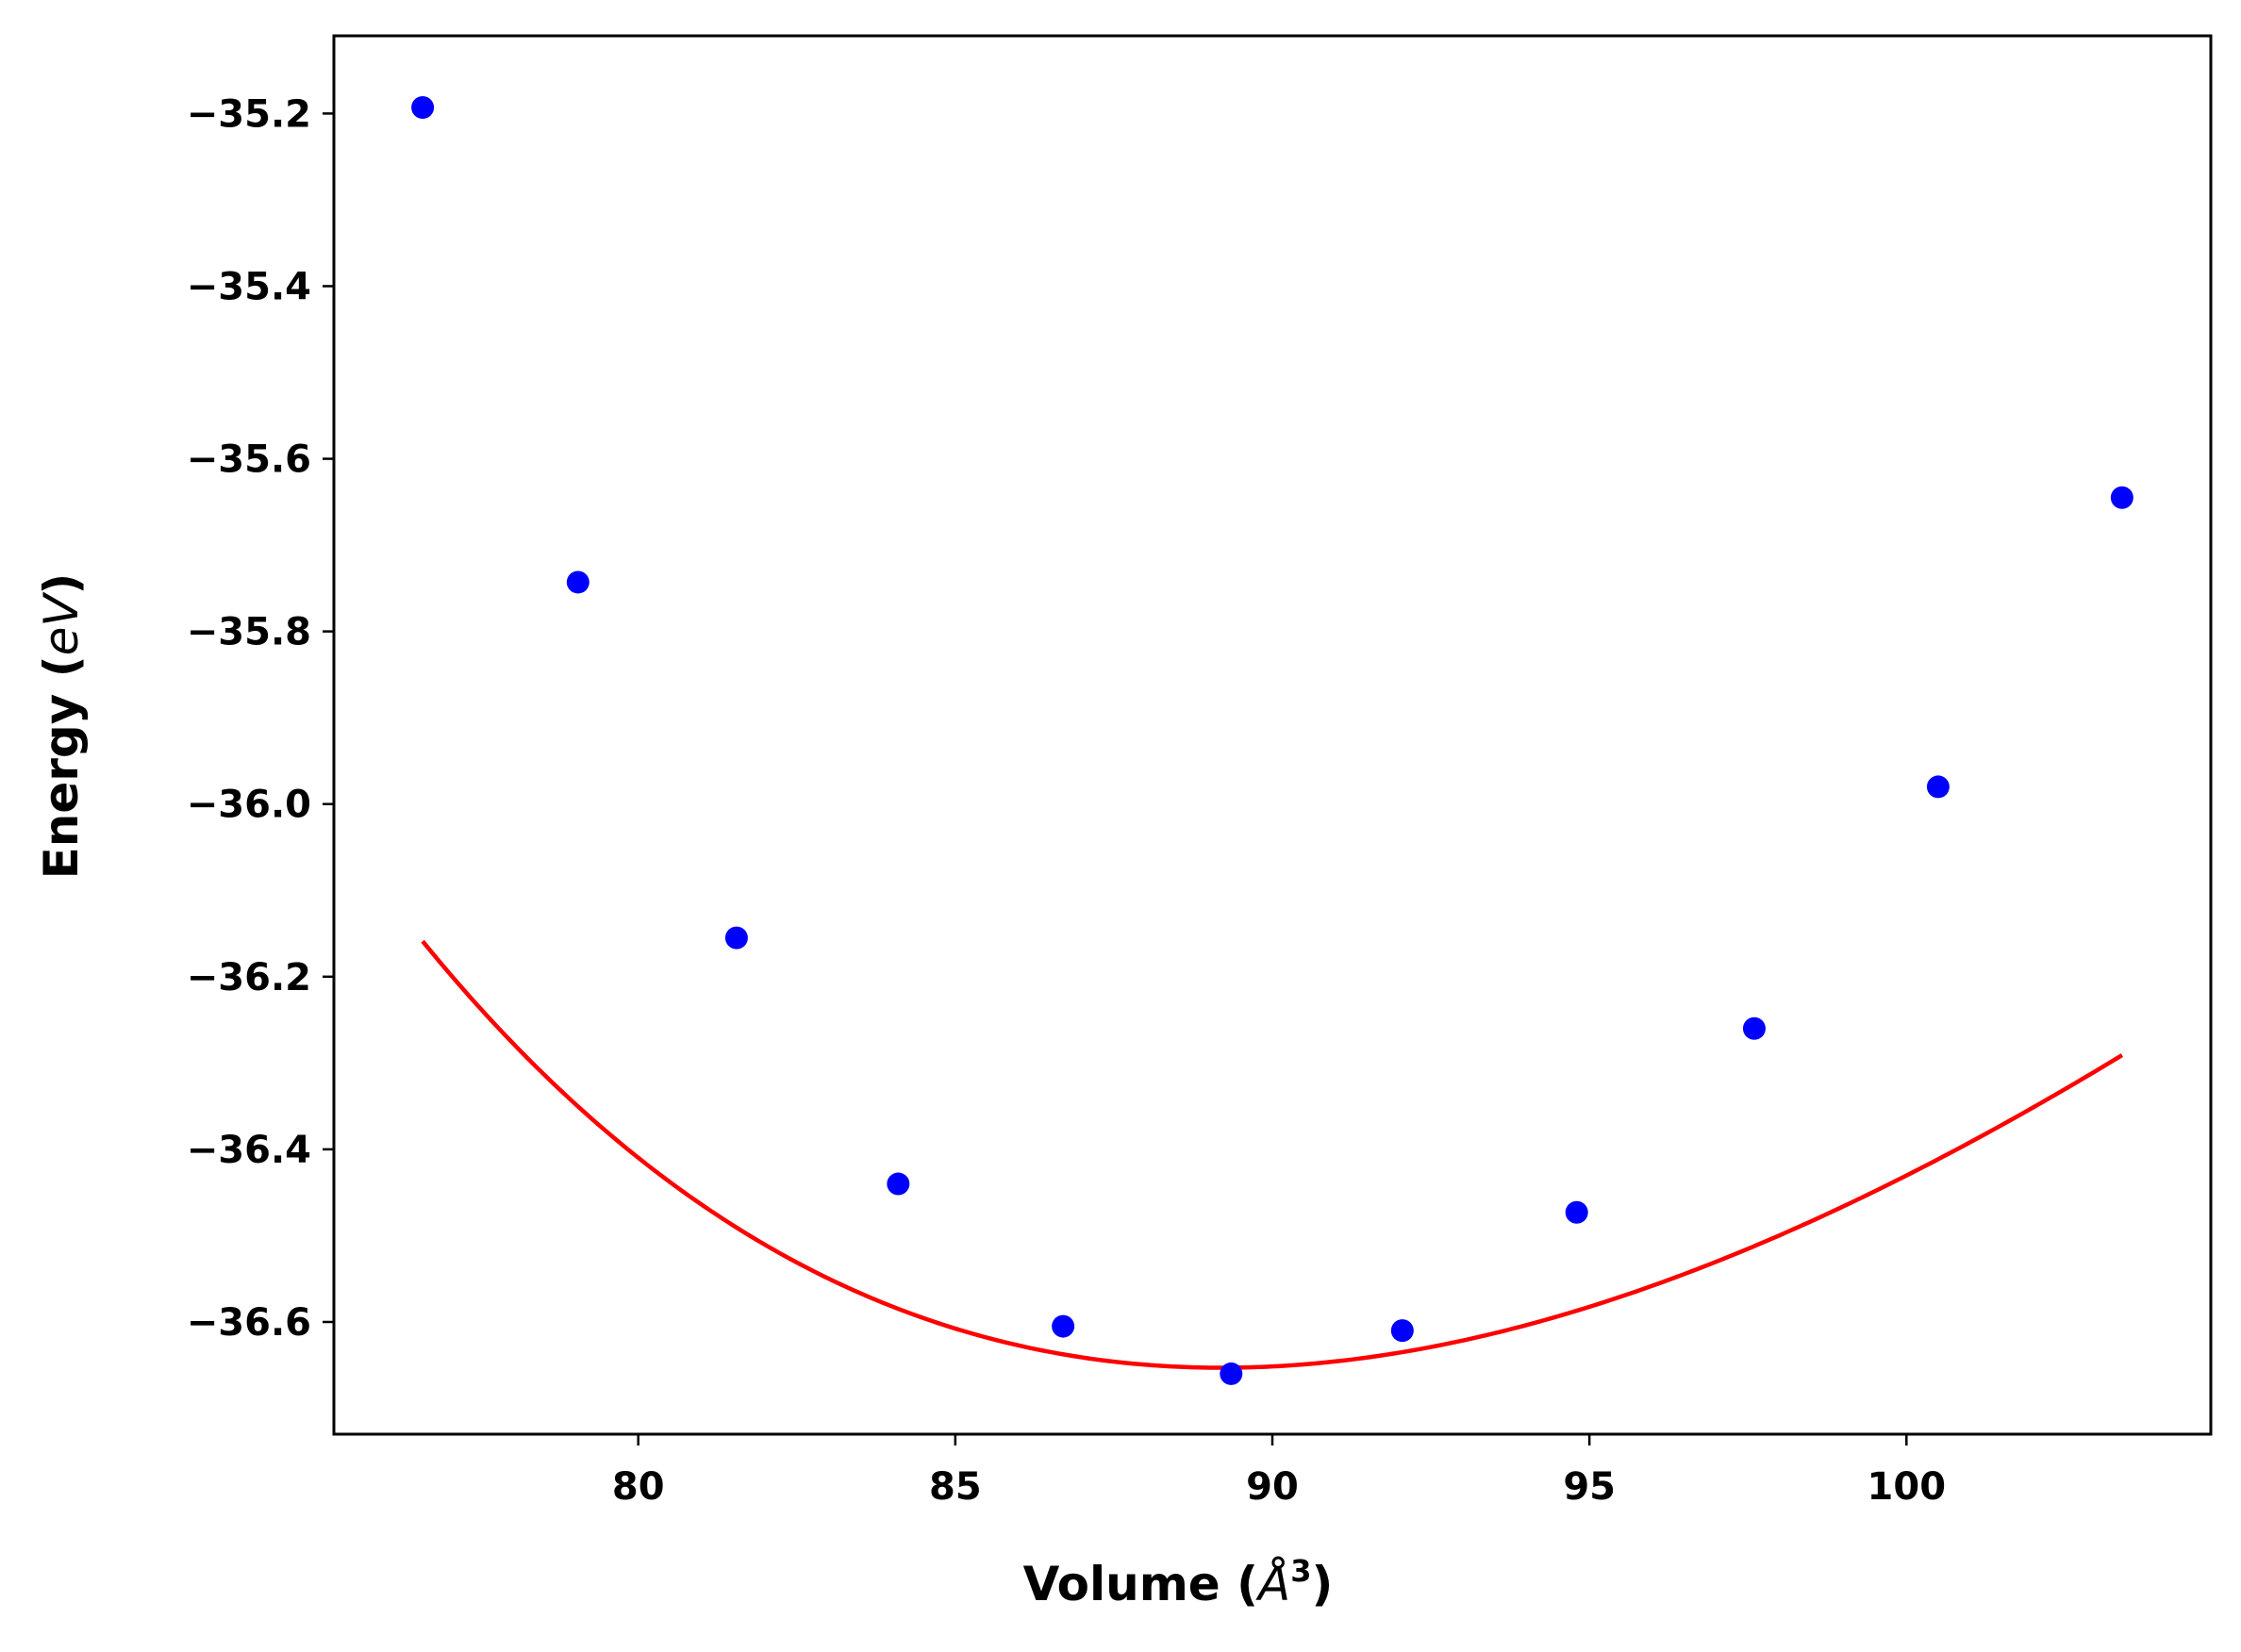 The height and width of the screenshot is (1652, 2241). Describe the element at coordinates (249, 114) in the screenshot. I see `y-tick-label: −35.2` at that location.